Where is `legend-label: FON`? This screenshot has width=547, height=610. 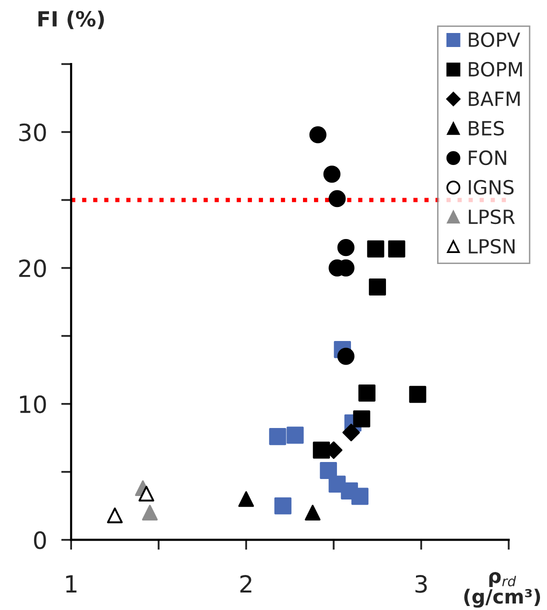 legend-label: FON is located at coordinates (487, 158).